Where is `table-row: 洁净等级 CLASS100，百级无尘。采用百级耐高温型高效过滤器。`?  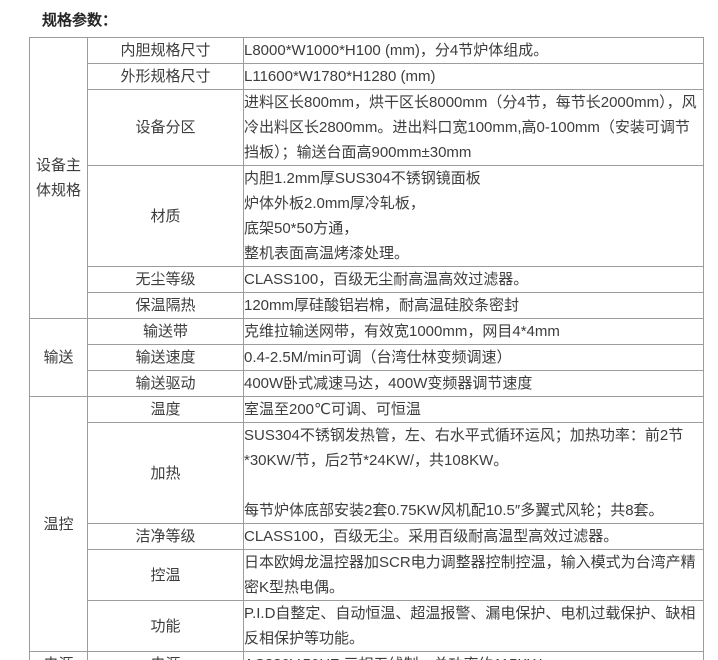
table-row: 洁净等级 CLASS100，百级无尘。采用百级耐高温型高效过滤器。 is located at coordinates (367, 536).